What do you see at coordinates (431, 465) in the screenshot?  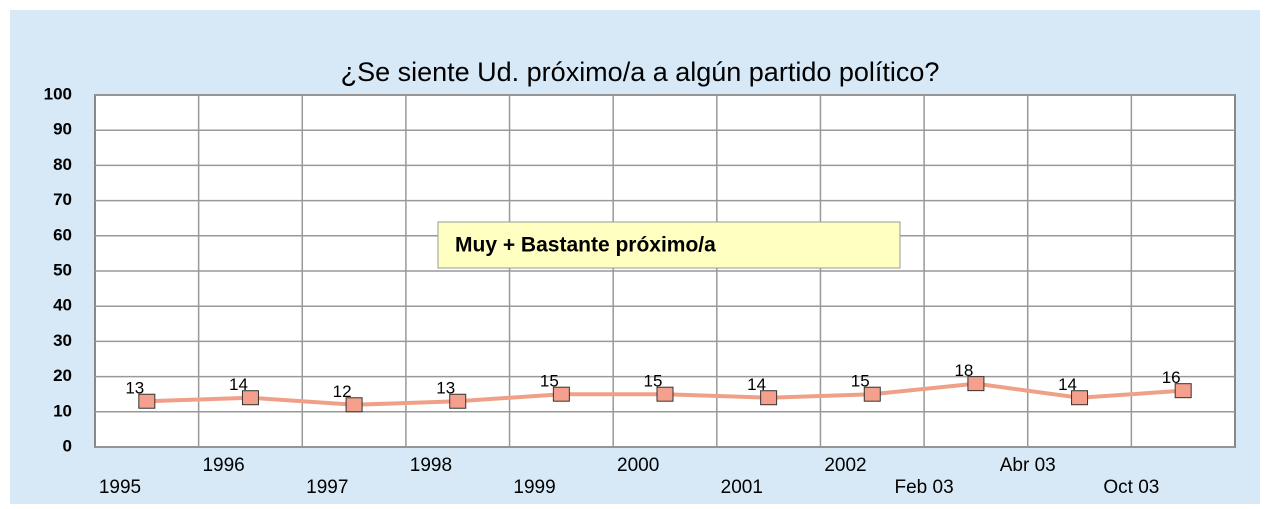 I see `x-tick-label: 1998` at bounding box center [431, 465].